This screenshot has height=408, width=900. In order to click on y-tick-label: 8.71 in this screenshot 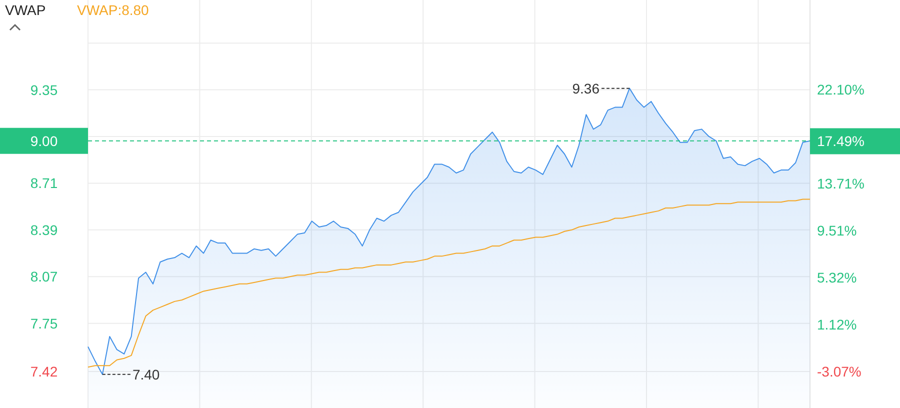, I will do `click(44, 183)`.